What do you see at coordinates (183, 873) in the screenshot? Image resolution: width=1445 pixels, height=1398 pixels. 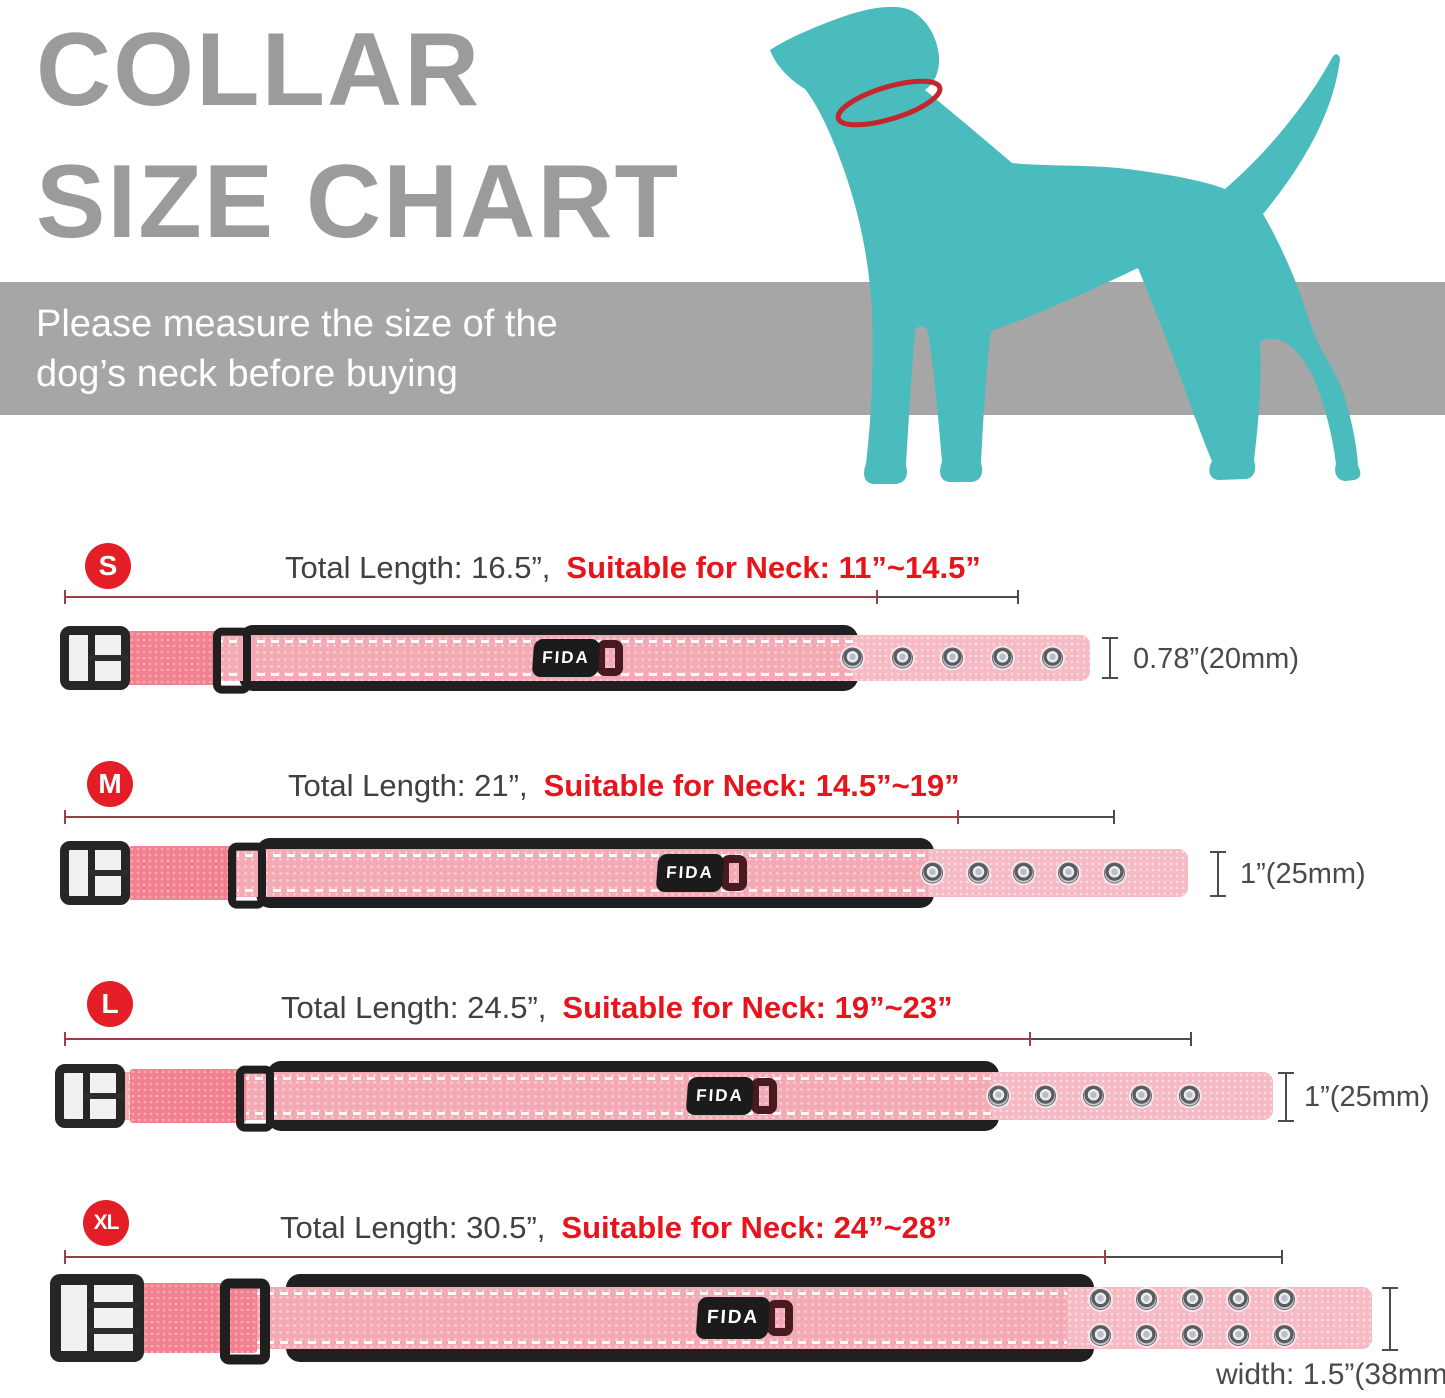 I see `collar-m-strap-overlay` at bounding box center [183, 873].